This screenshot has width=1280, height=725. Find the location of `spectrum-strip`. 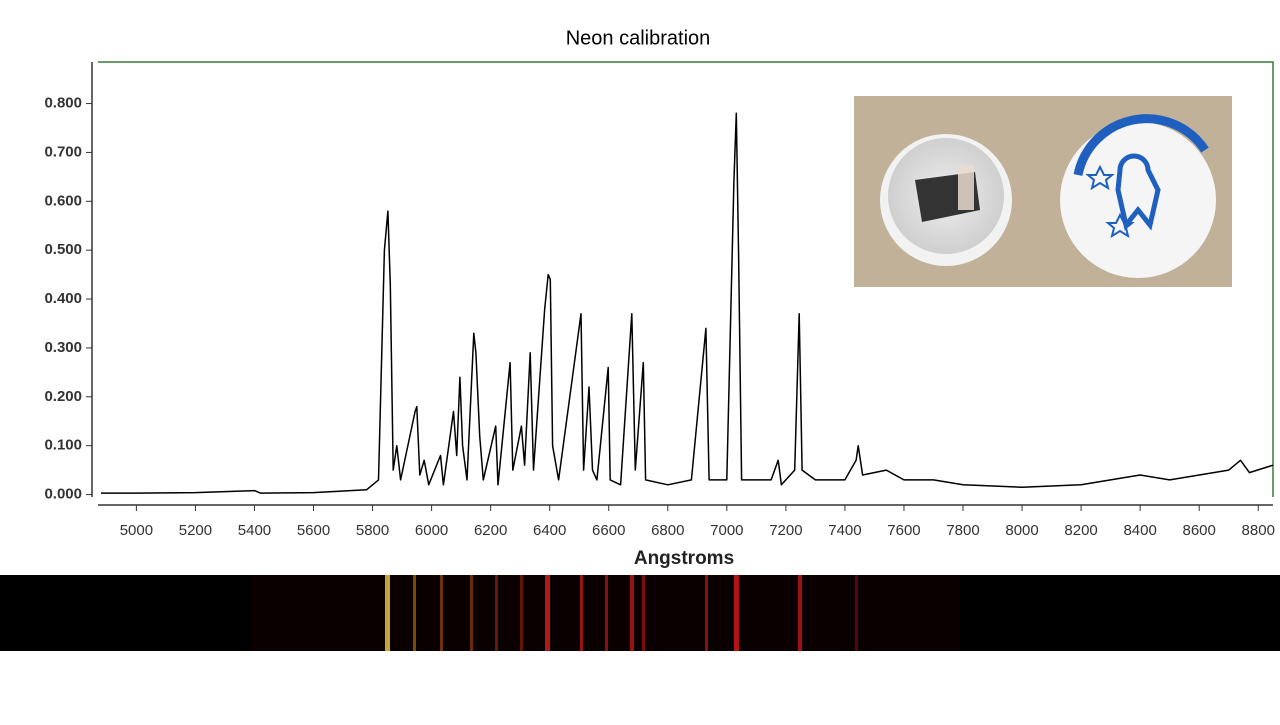

spectrum-strip is located at coordinates (640, 613).